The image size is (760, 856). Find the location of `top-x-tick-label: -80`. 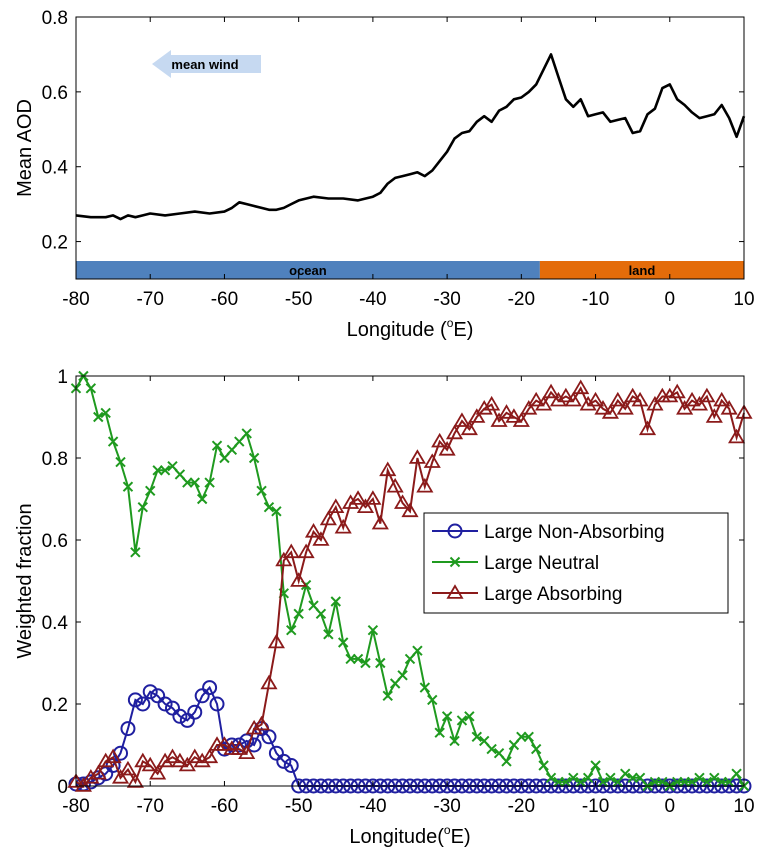

top-x-tick-label: -80 is located at coordinates (75, 299).